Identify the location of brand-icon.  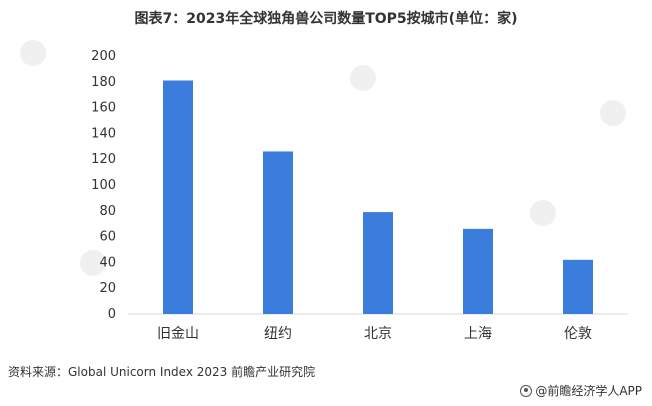
(526, 390).